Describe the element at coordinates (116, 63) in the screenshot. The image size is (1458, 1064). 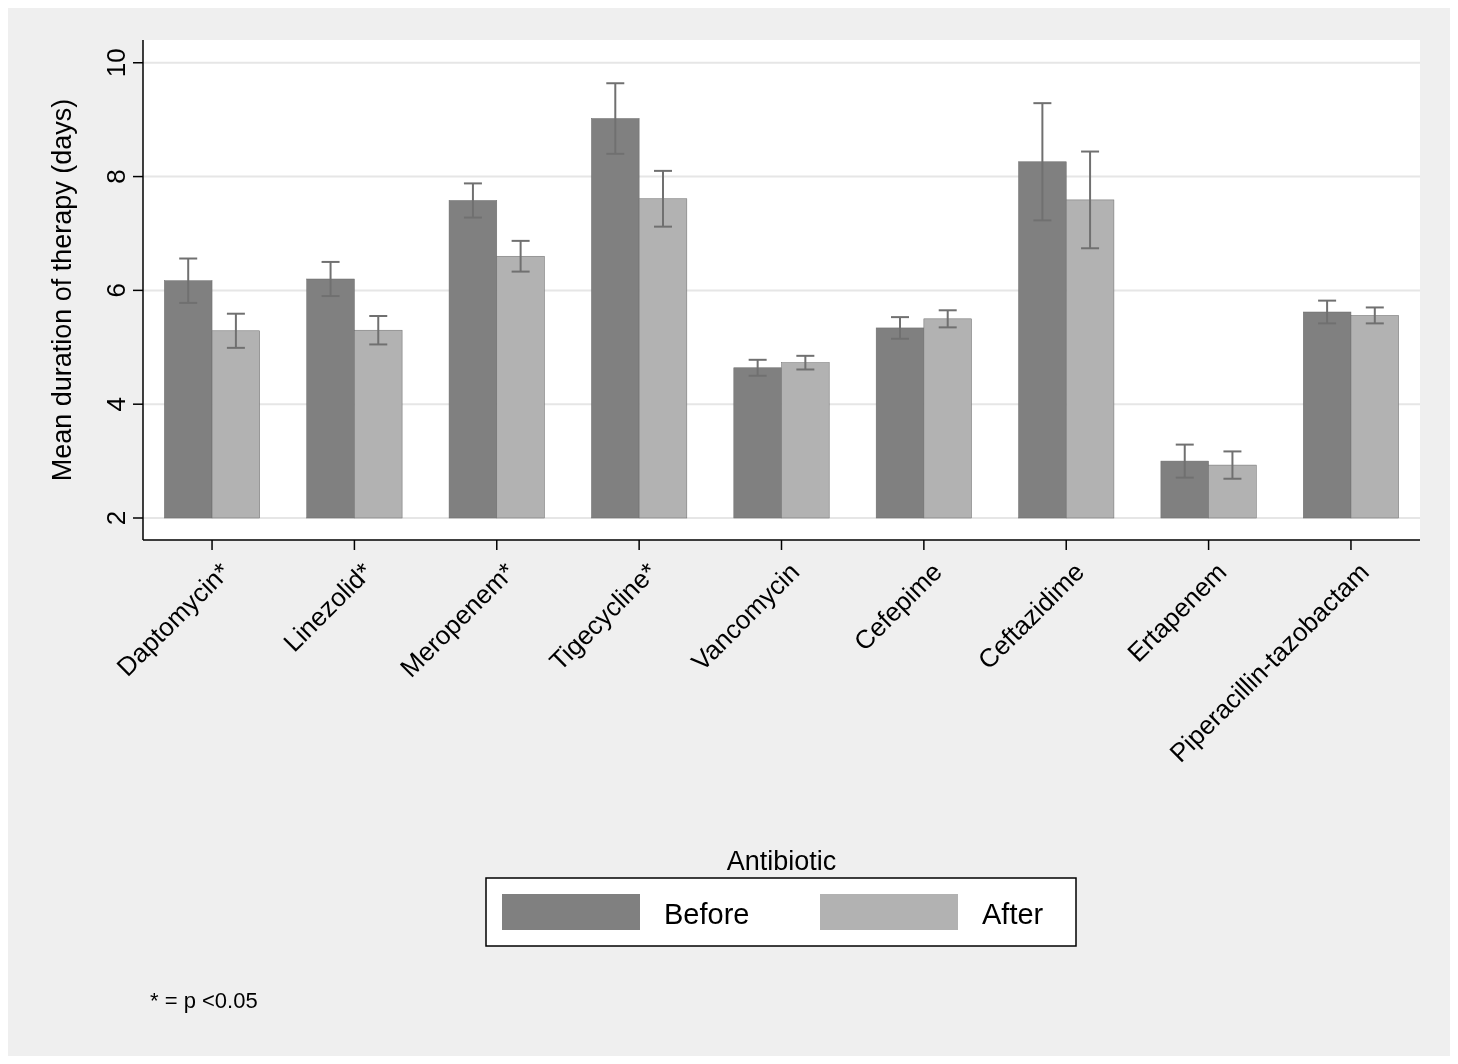
I see `y-tick-label: 10` at that location.